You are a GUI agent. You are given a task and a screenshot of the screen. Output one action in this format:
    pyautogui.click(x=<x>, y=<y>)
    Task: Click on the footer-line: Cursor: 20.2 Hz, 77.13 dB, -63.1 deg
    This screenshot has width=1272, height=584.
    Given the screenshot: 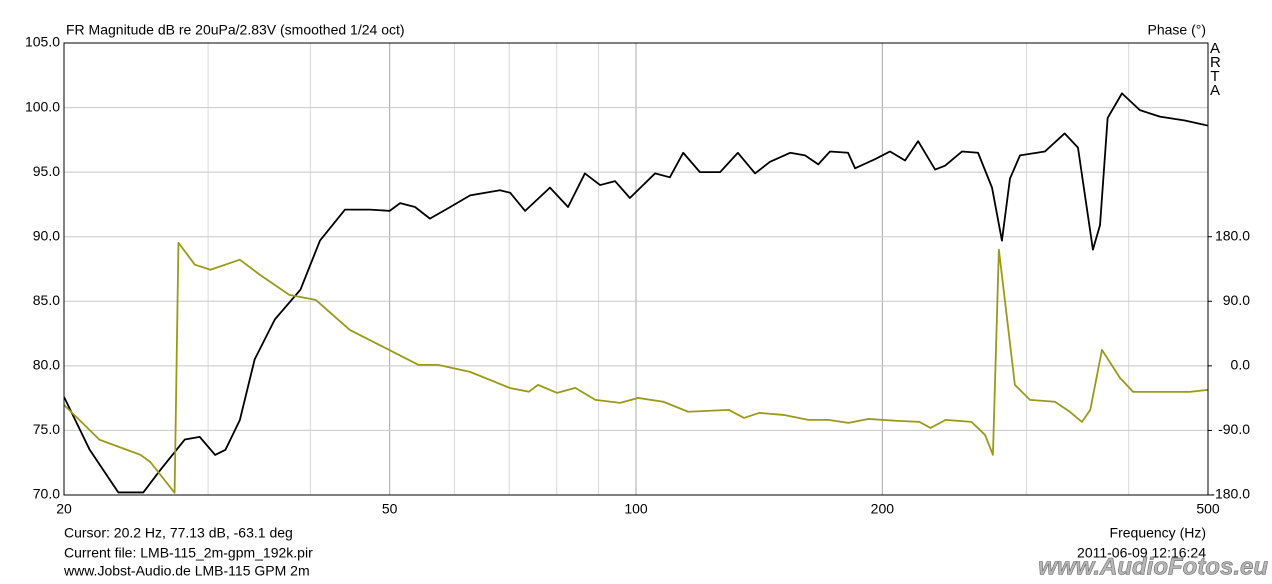 What is the action you would take?
    pyautogui.click(x=178, y=533)
    